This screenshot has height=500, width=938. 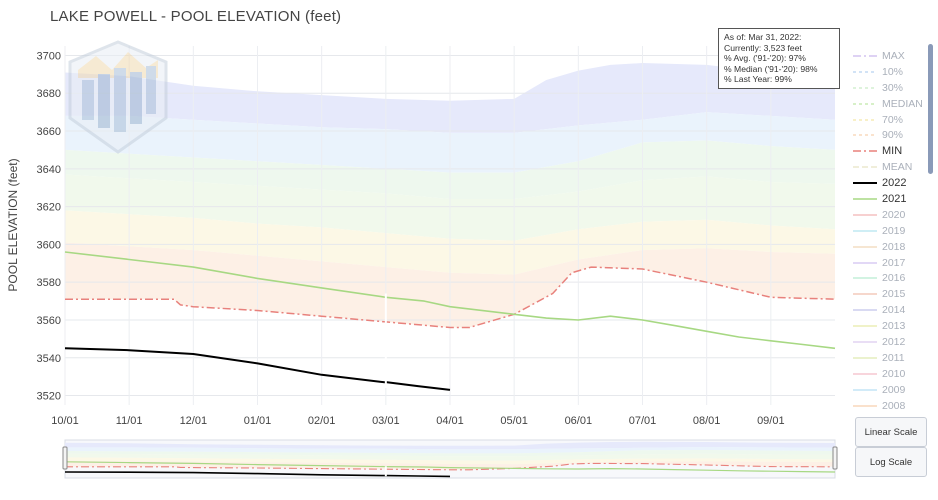 I want to click on legend-item-median: MEDIAN, so click(x=892, y=104).